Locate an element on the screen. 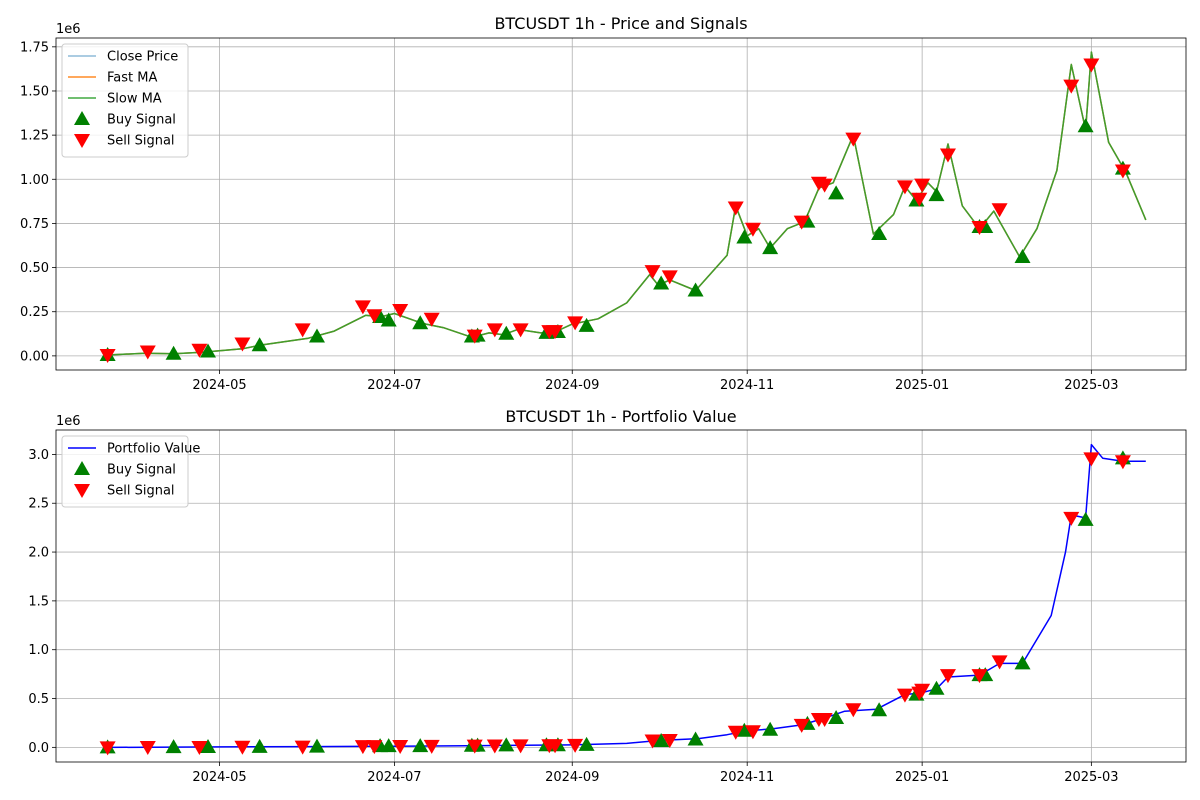  price-x-tick-label: 2024-05 is located at coordinates (219, 385).